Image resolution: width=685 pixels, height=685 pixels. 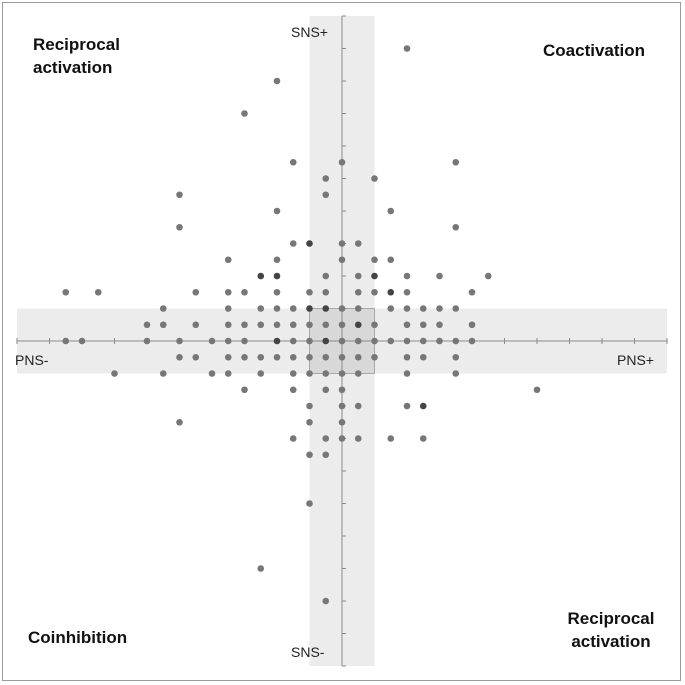 What do you see at coordinates (308, 652) in the screenshot?
I see `axis-label-y-min: SNS-` at bounding box center [308, 652].